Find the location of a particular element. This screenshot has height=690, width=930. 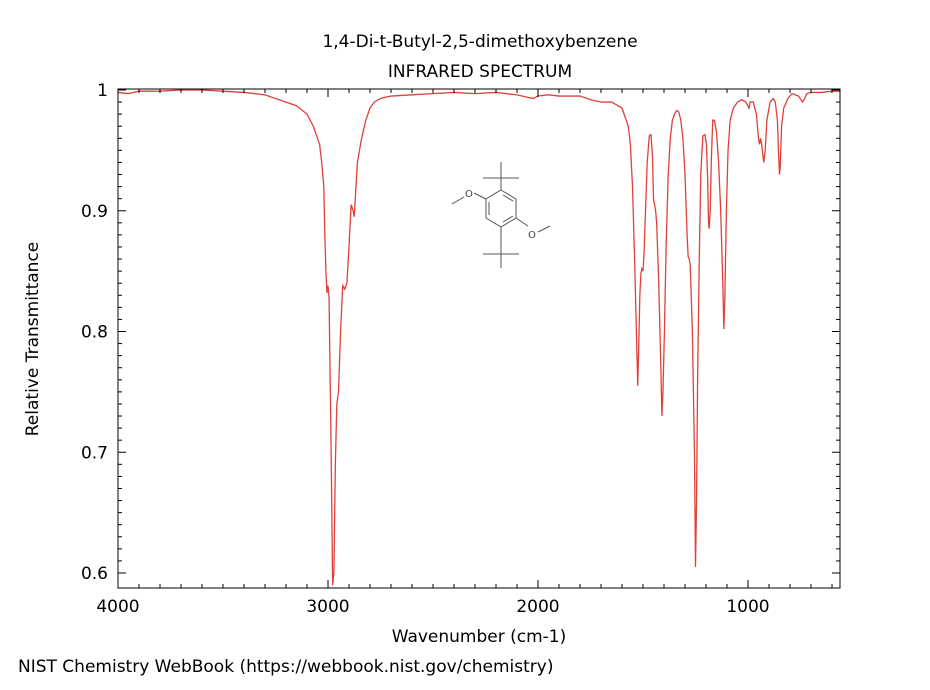

x-tick-label: 2000 is located at coordinates (537, 607).